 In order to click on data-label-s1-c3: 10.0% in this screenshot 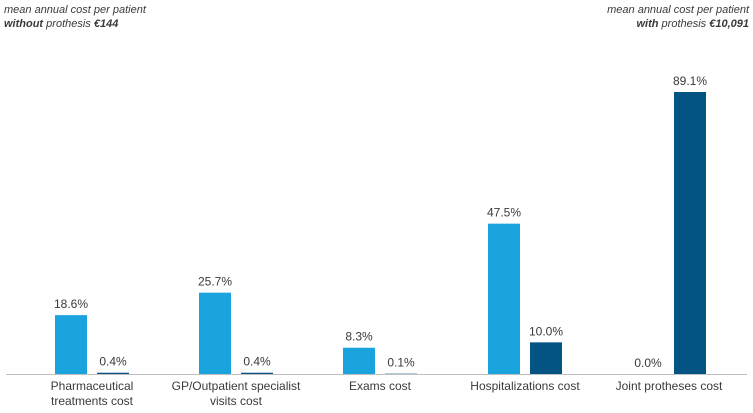, I will do `click(546, 331)`.